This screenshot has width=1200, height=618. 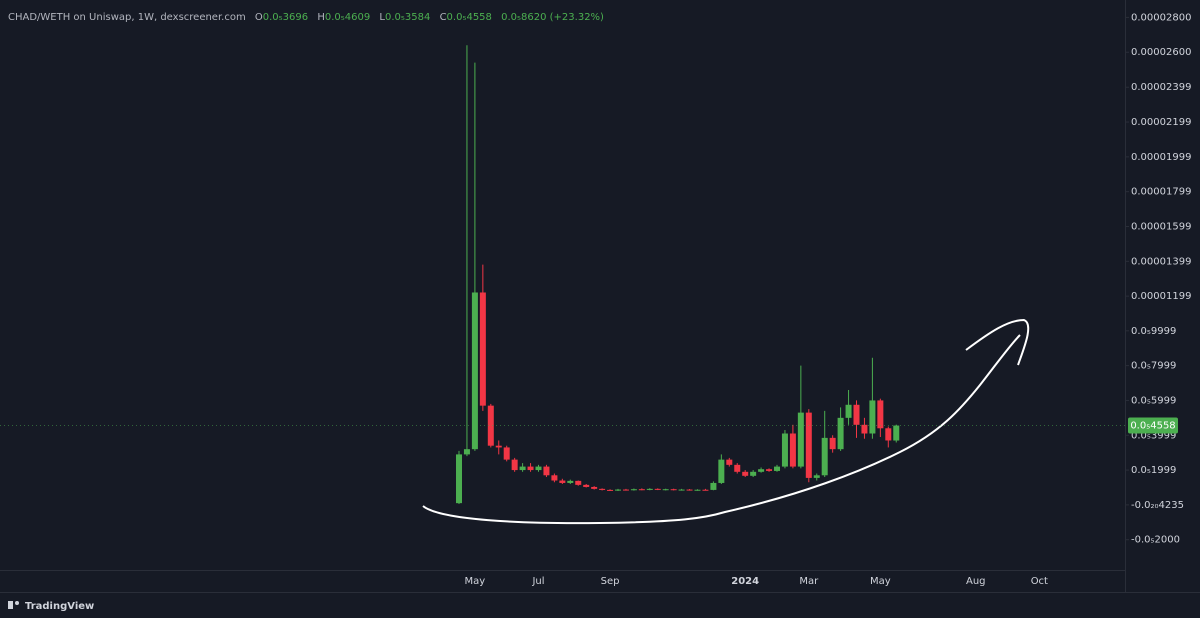 I want to click on y-tick-label: 0.00001399, so click(x=1161, y=261).